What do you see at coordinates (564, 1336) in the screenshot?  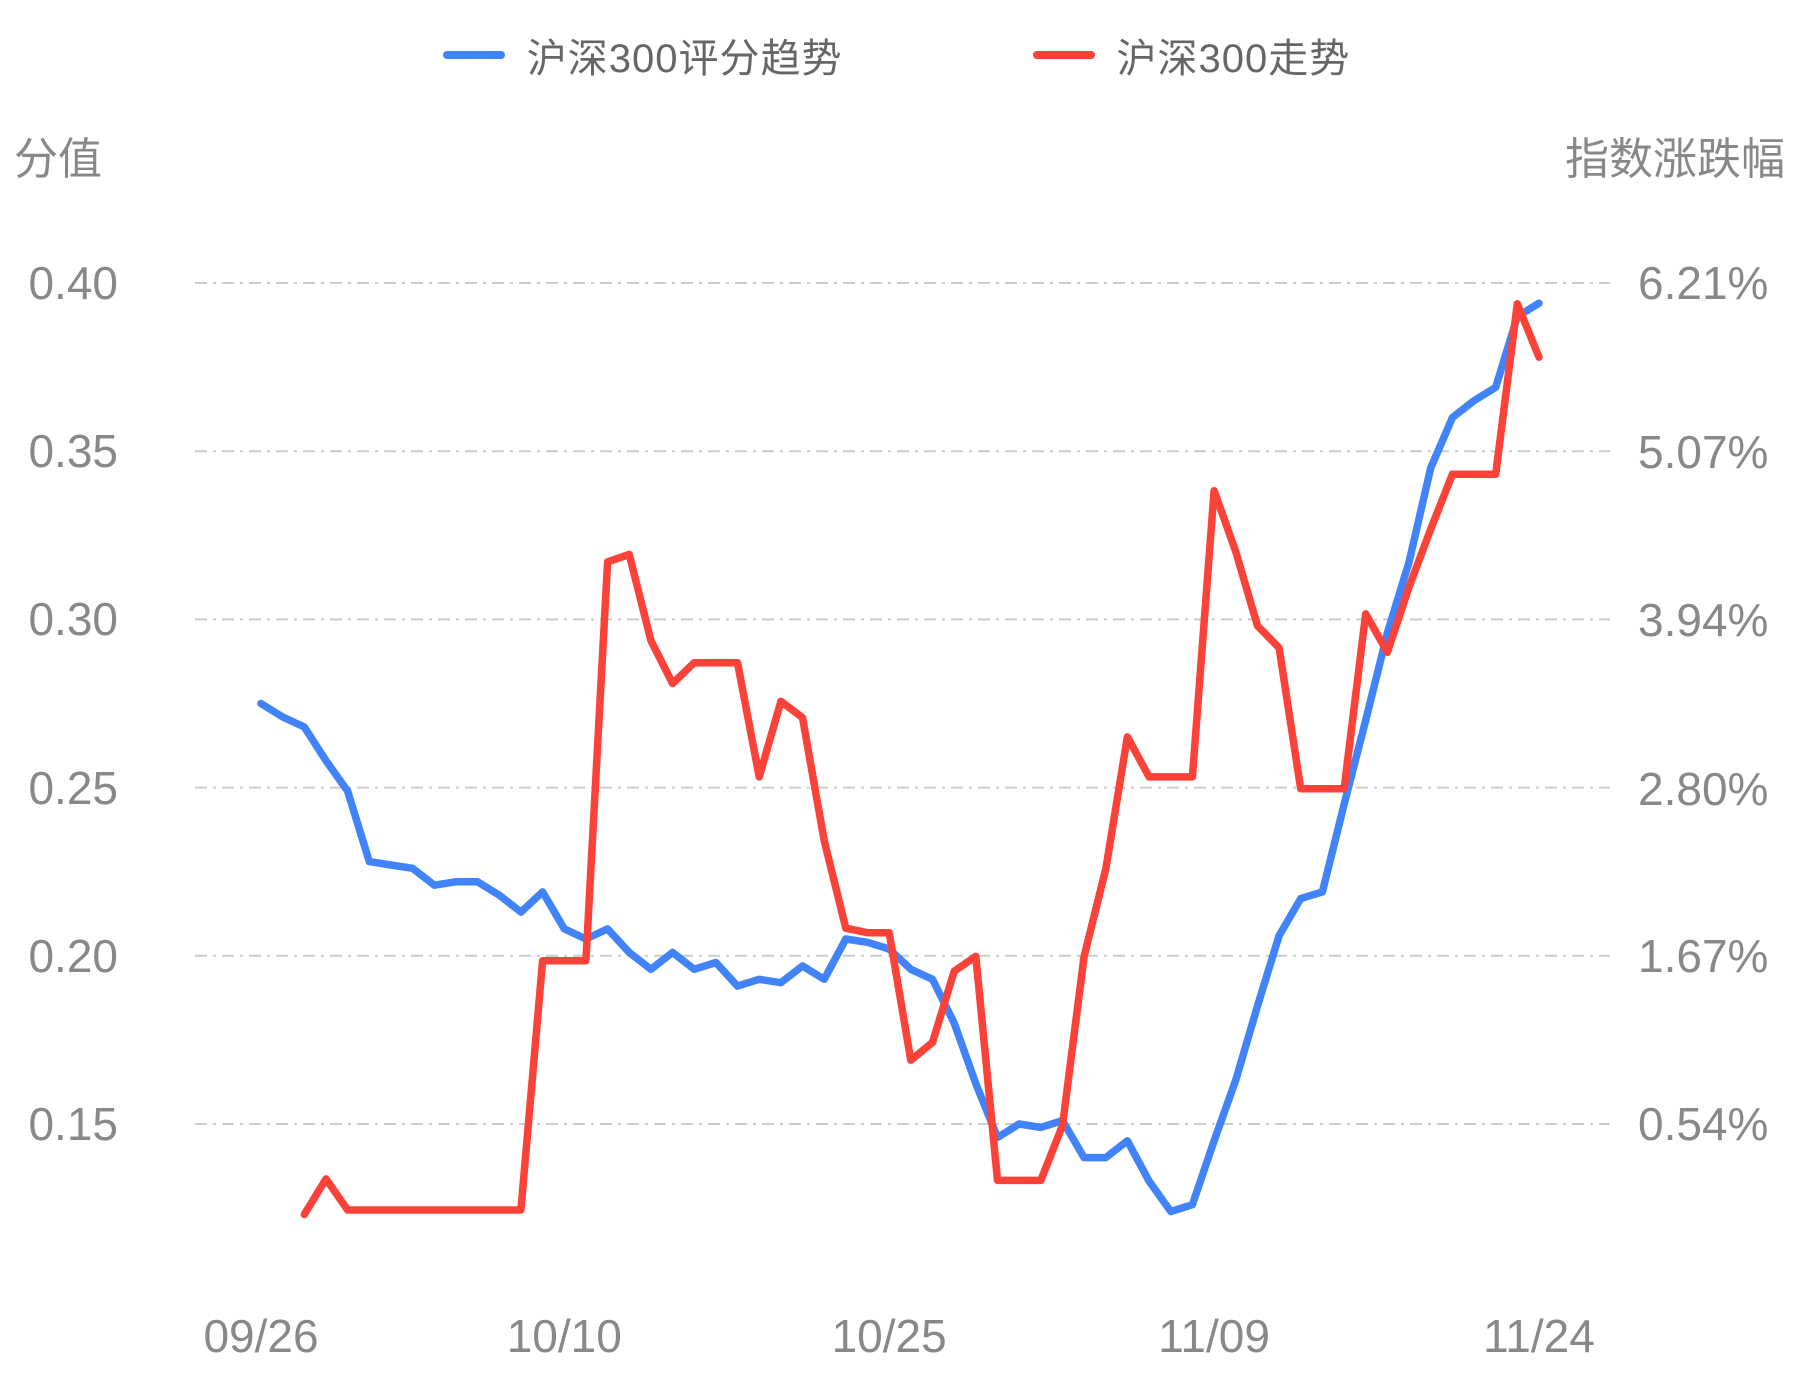 I see `x-axis-tick-label: 10/10` at bounding box center [564, 1336].